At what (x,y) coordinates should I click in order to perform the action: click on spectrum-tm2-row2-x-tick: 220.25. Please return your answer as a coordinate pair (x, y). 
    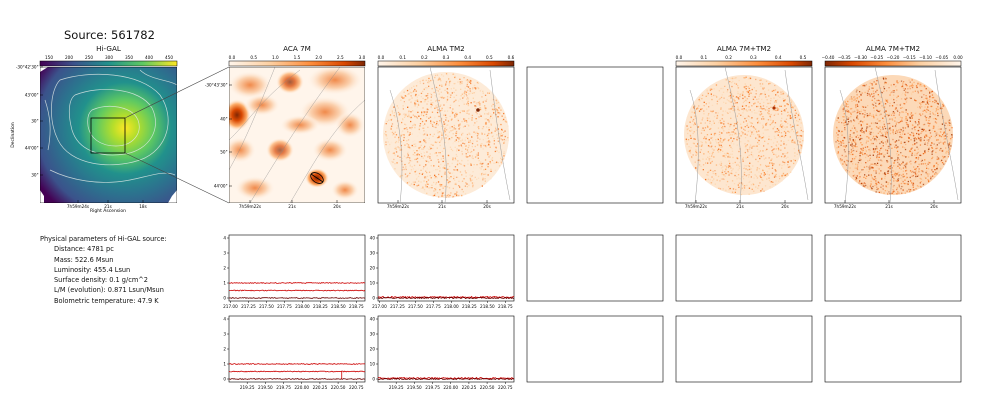
    Looking at the image, I should click on (469, 387).